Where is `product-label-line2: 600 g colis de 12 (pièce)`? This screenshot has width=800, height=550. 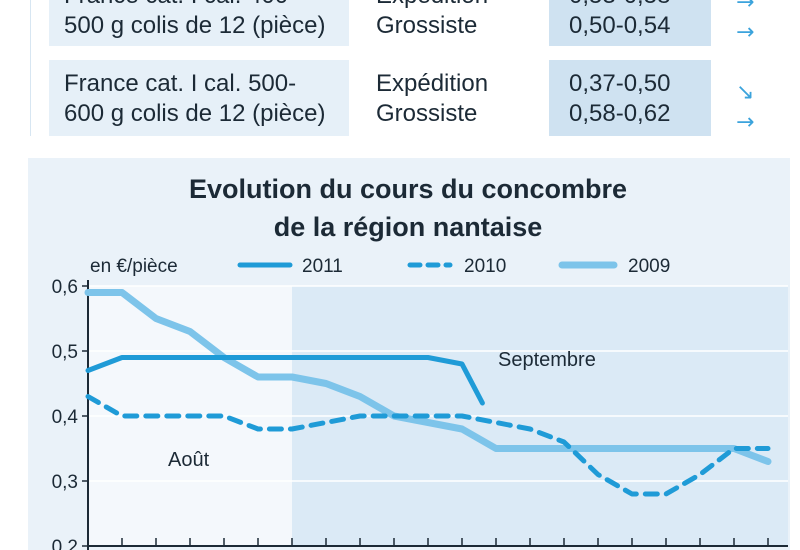
product-label-line2: 600 g colis de 12 (pièce) is located at coordinates (195, 113).